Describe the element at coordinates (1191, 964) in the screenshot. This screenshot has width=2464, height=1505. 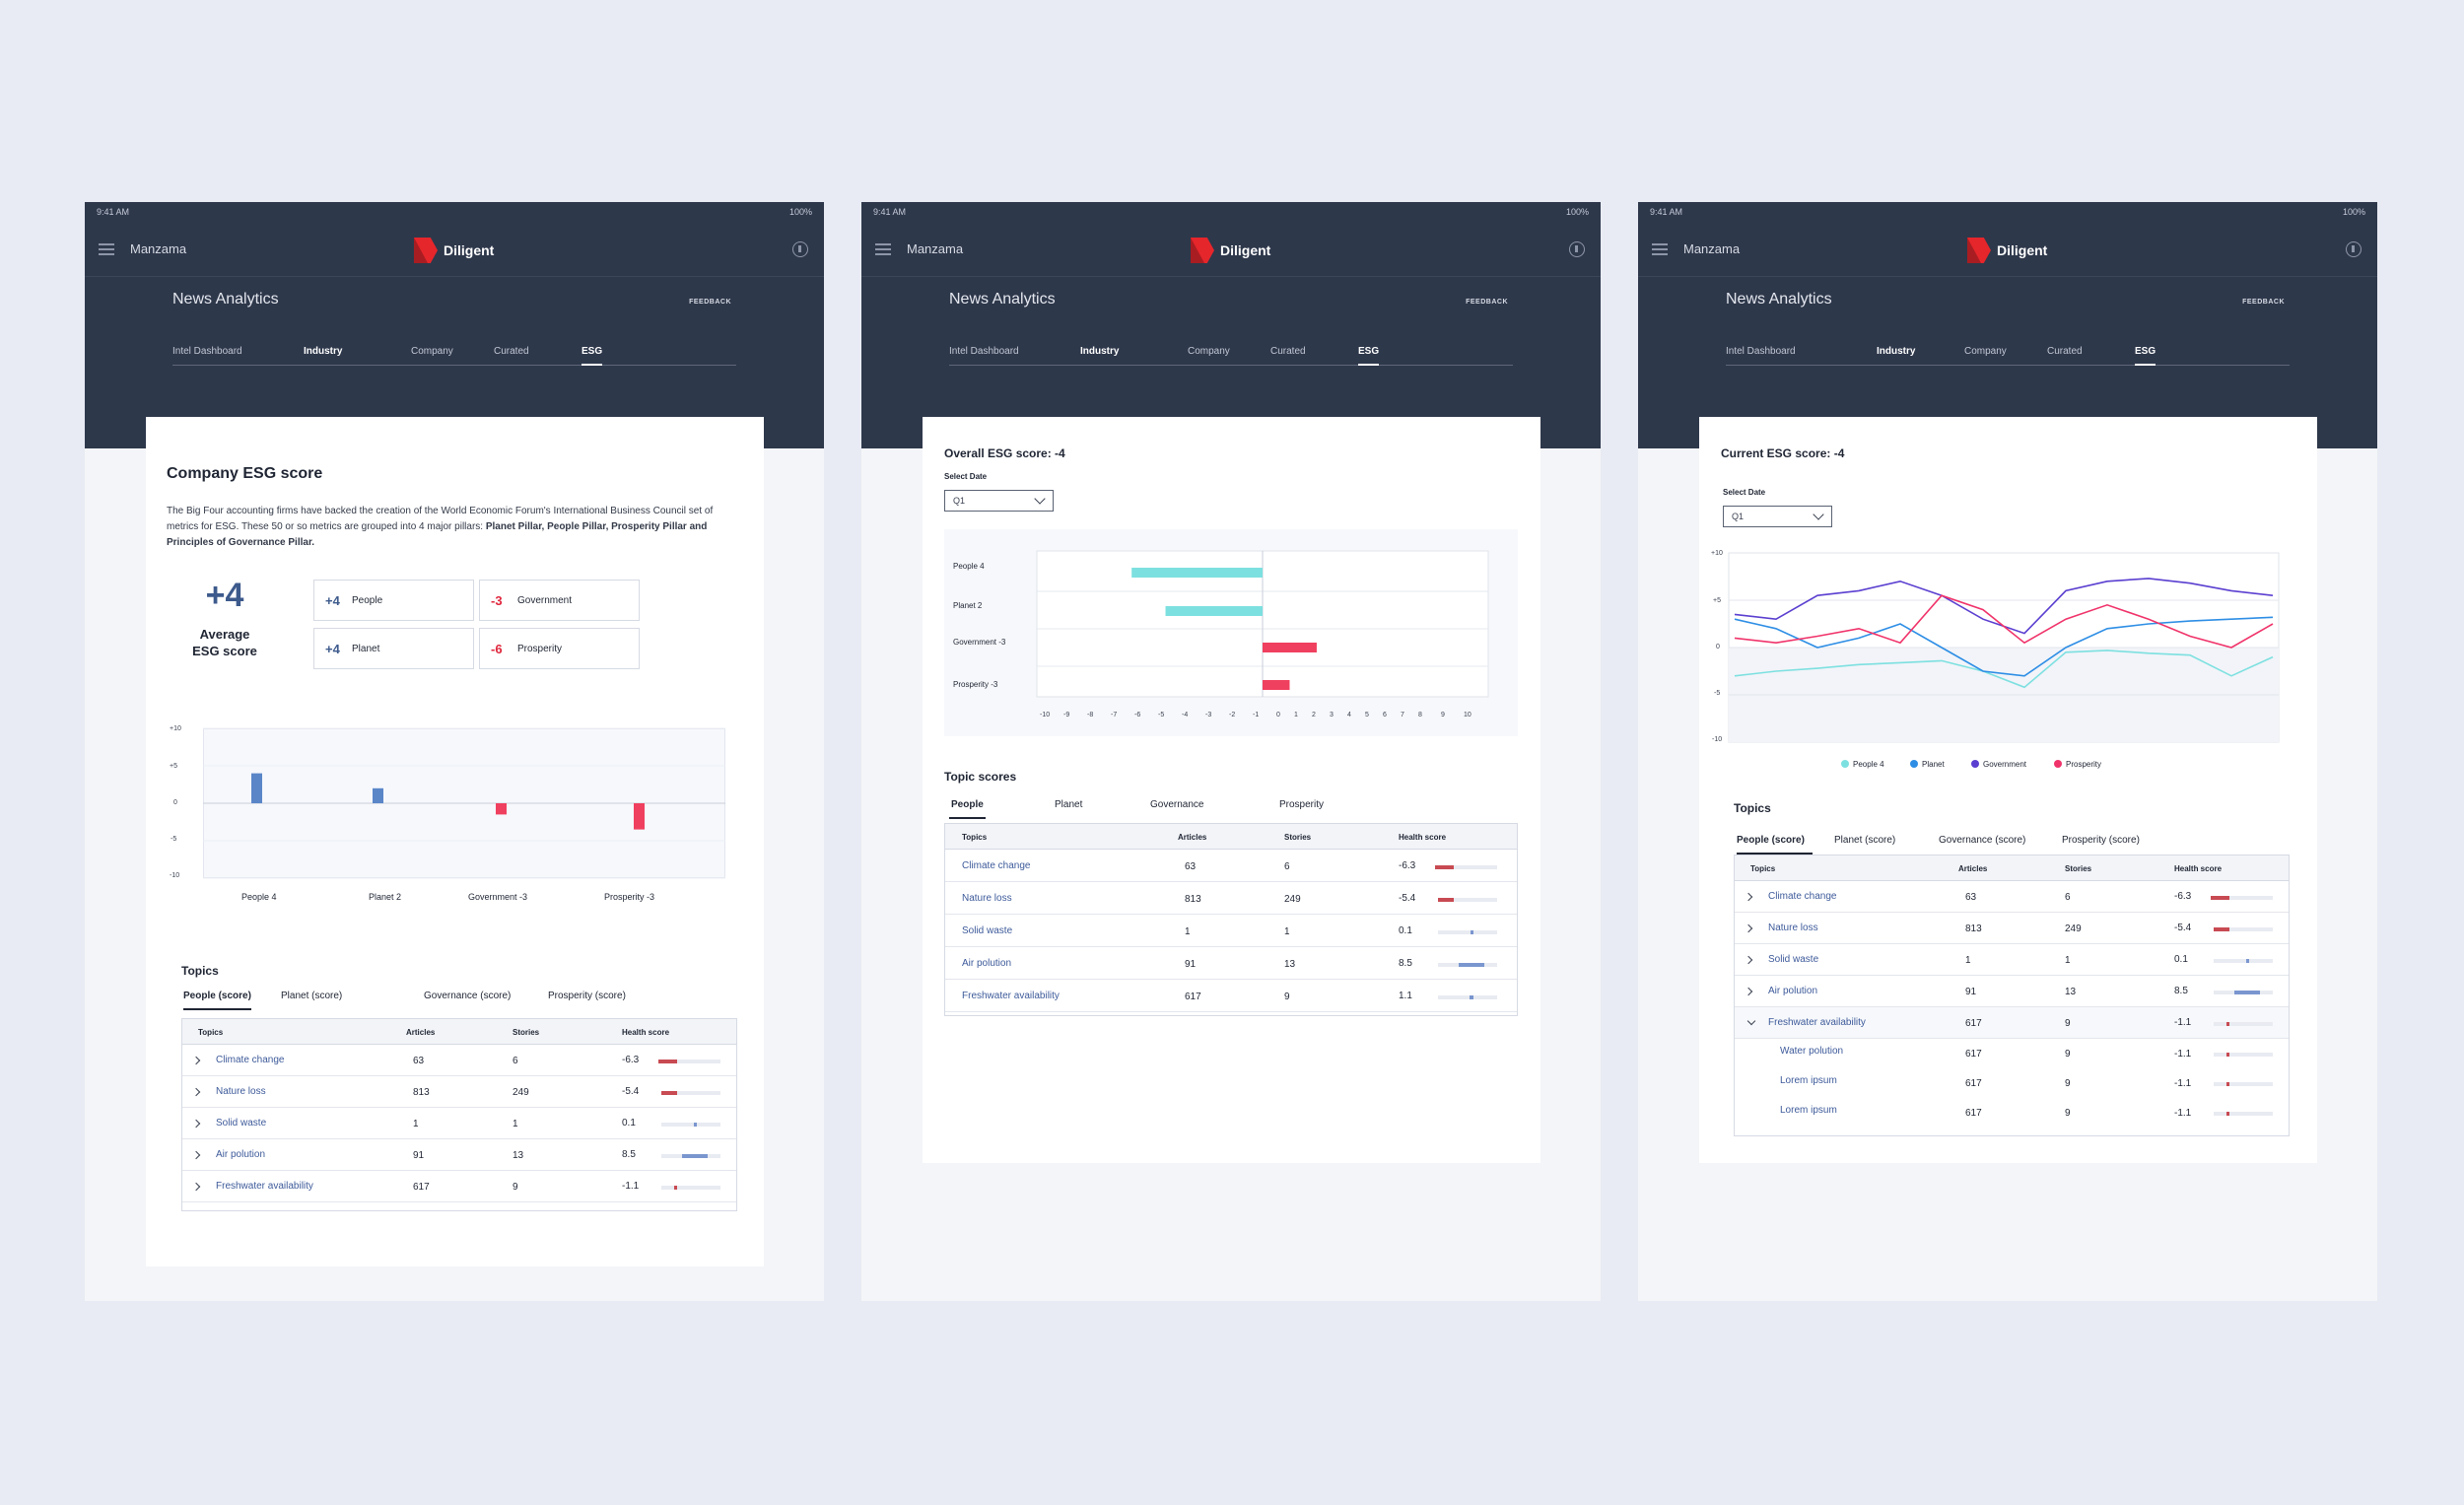
I see `articles-value: 91` at that location.